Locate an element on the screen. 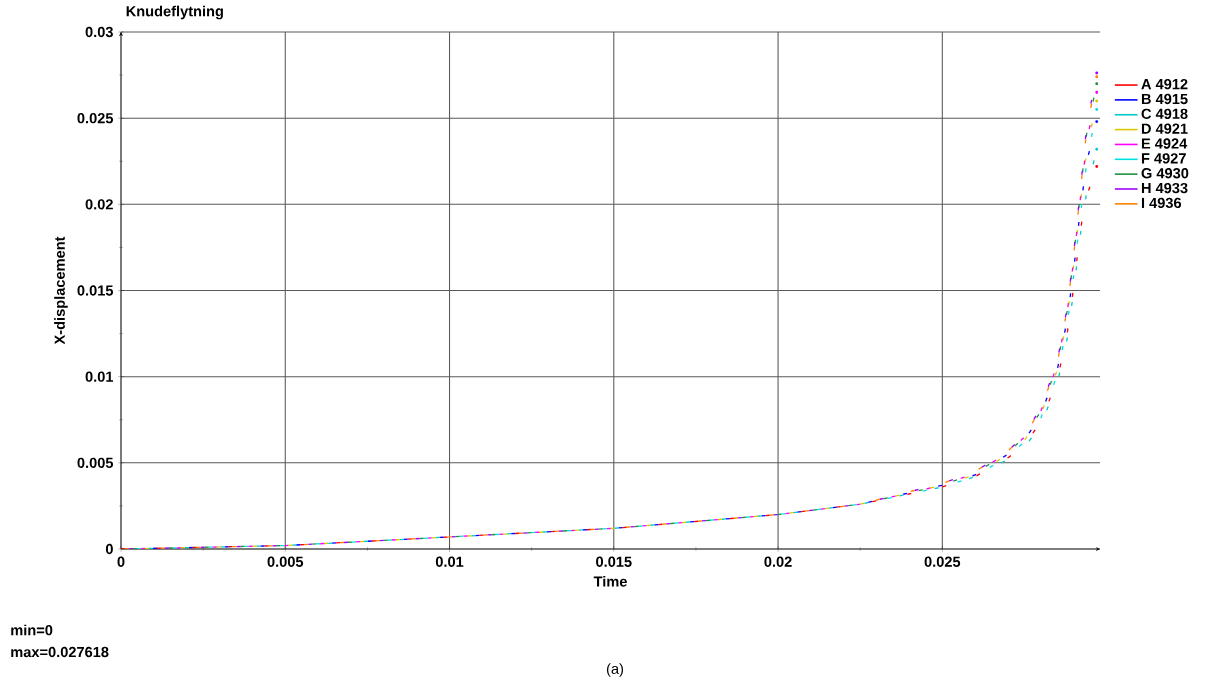 The height and width of the screenshot is (685, 1230). x-axis-title: Time is located at coordinates (610, 581).